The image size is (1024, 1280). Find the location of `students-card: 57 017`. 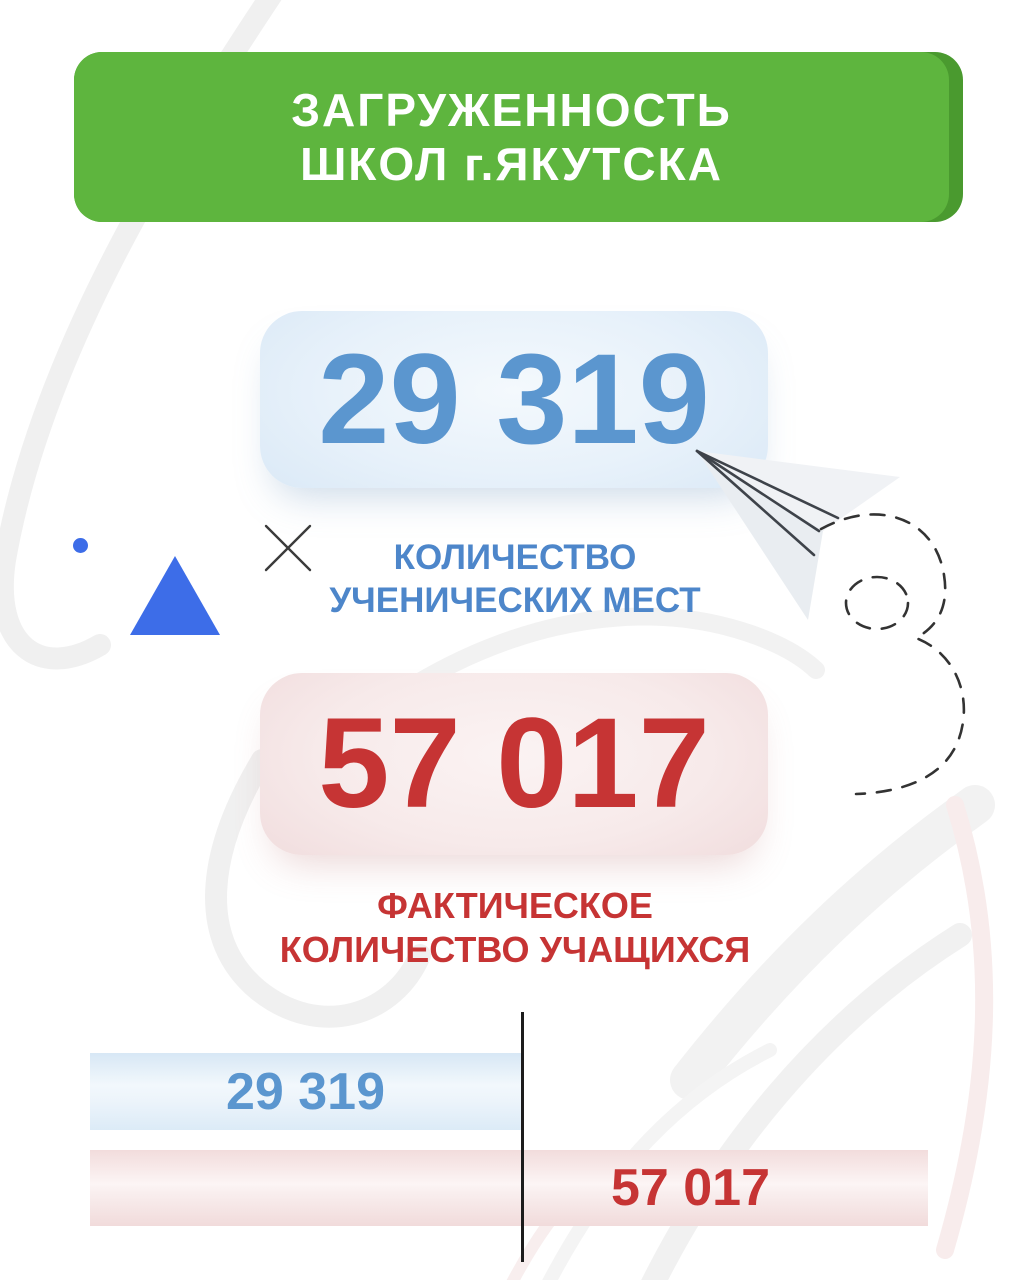

students-card: 57 017 is located at coordinates (514, 764).